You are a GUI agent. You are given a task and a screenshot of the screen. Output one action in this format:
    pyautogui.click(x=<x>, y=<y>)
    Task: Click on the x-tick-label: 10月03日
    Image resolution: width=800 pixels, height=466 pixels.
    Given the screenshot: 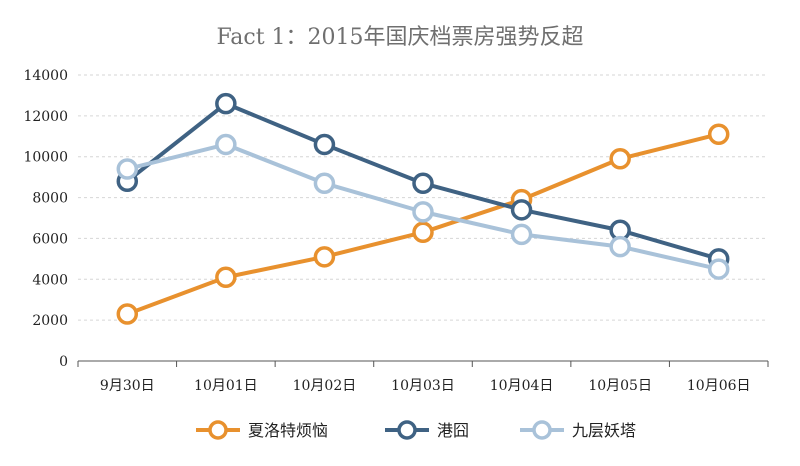 What is the action you would take?
    pyautogui.click(x=423, y=386)
    